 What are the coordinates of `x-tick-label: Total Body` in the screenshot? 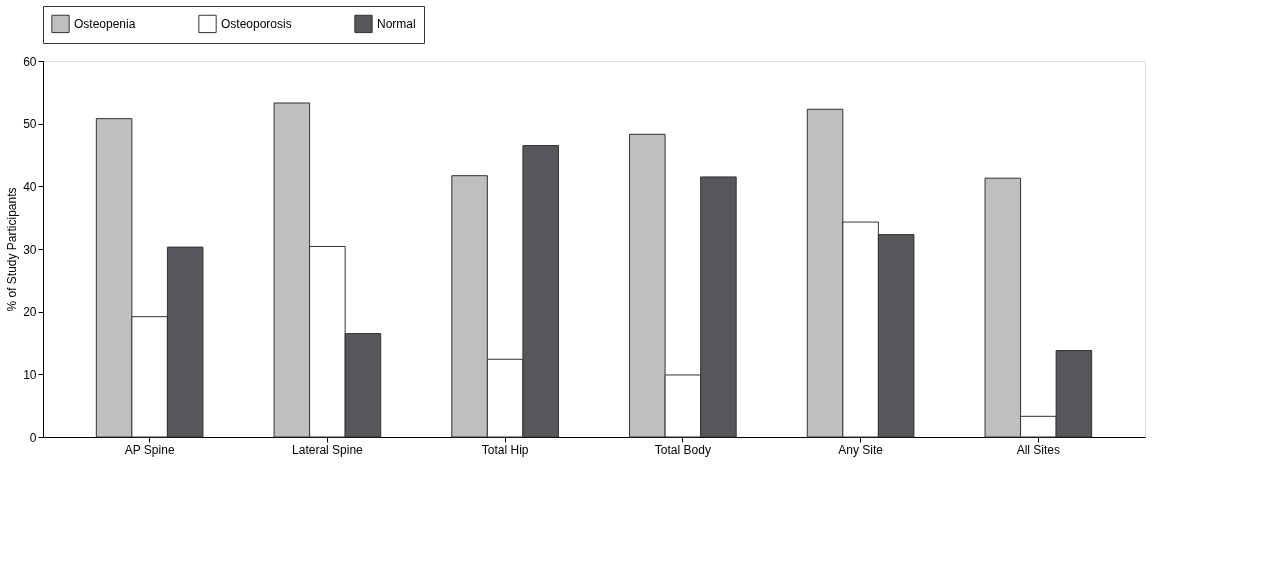 It's located at (682, 449).